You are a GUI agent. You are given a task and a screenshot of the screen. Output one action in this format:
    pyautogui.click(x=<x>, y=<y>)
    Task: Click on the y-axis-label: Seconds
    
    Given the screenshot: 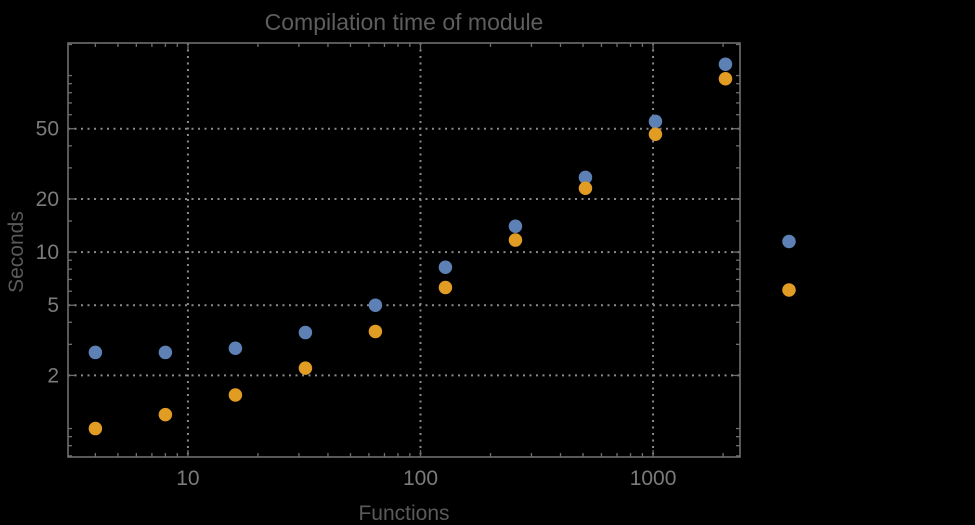 What is the action you would take?
    pyautogui.click(x=16, y=252)
    